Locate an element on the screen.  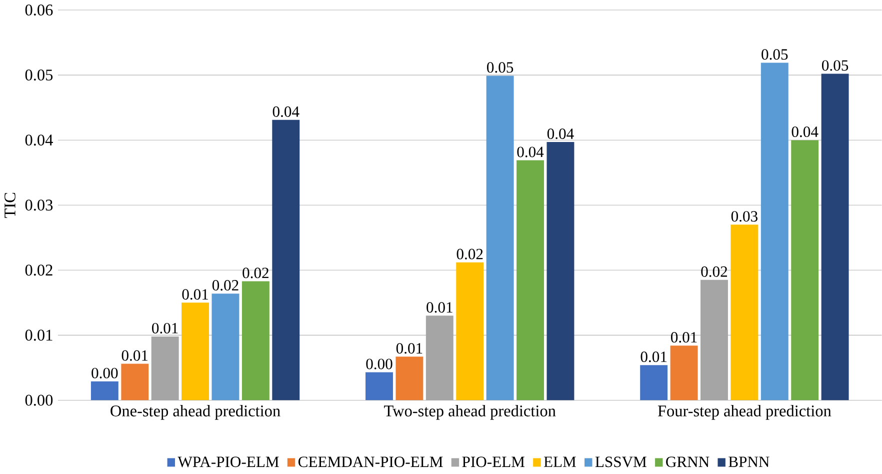
x-tick-label: Two-step ahead prediction is located at coordinates (470, 412).